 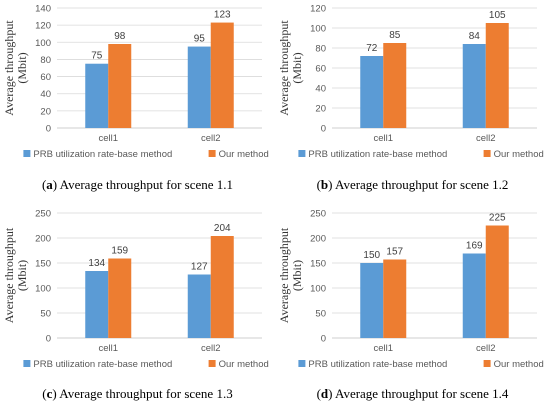 What do you see at coordinates (474, 86) in the screenshot?
I see `bar-b-series1-cell2` at bounding box center [474, 86].